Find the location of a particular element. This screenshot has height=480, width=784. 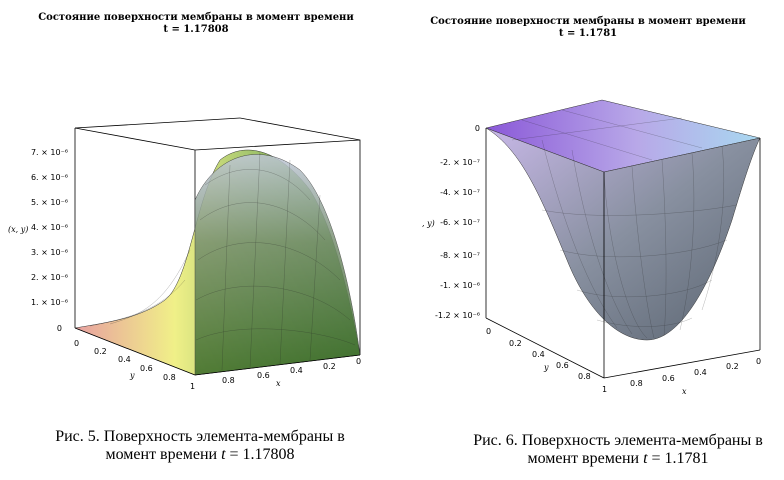

figure-5-caption-line2: момент времени t = 1.17808 is located at coordinates (200, 455).